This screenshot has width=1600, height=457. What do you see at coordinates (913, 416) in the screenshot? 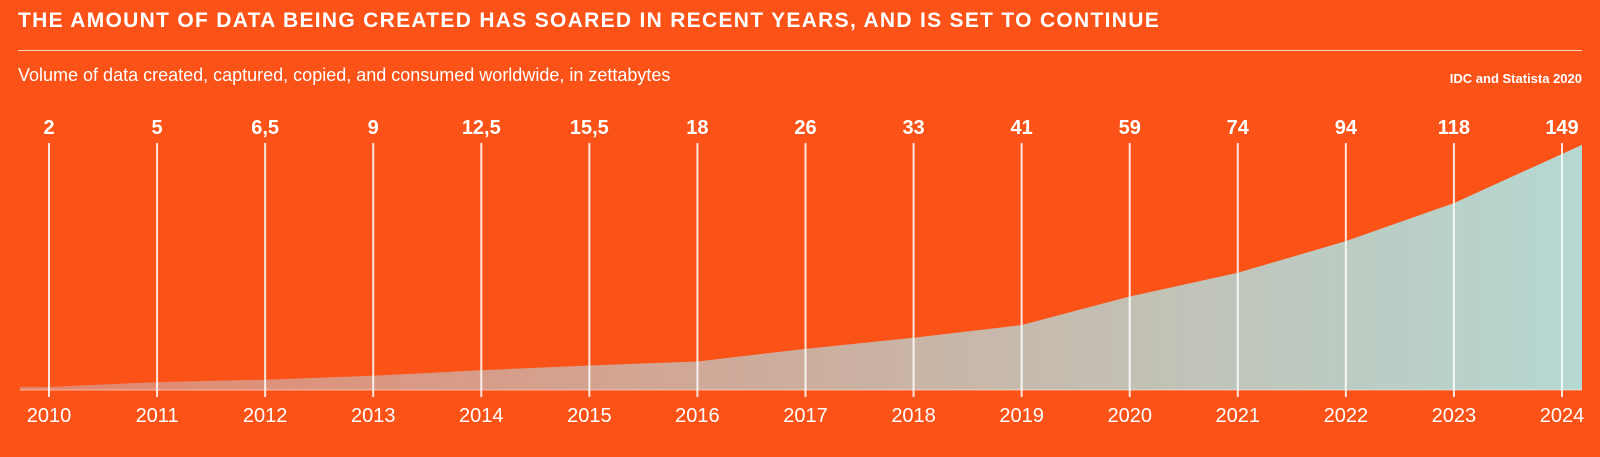
I see `x-tick-label: 2018` at bounding box center [913, 416].